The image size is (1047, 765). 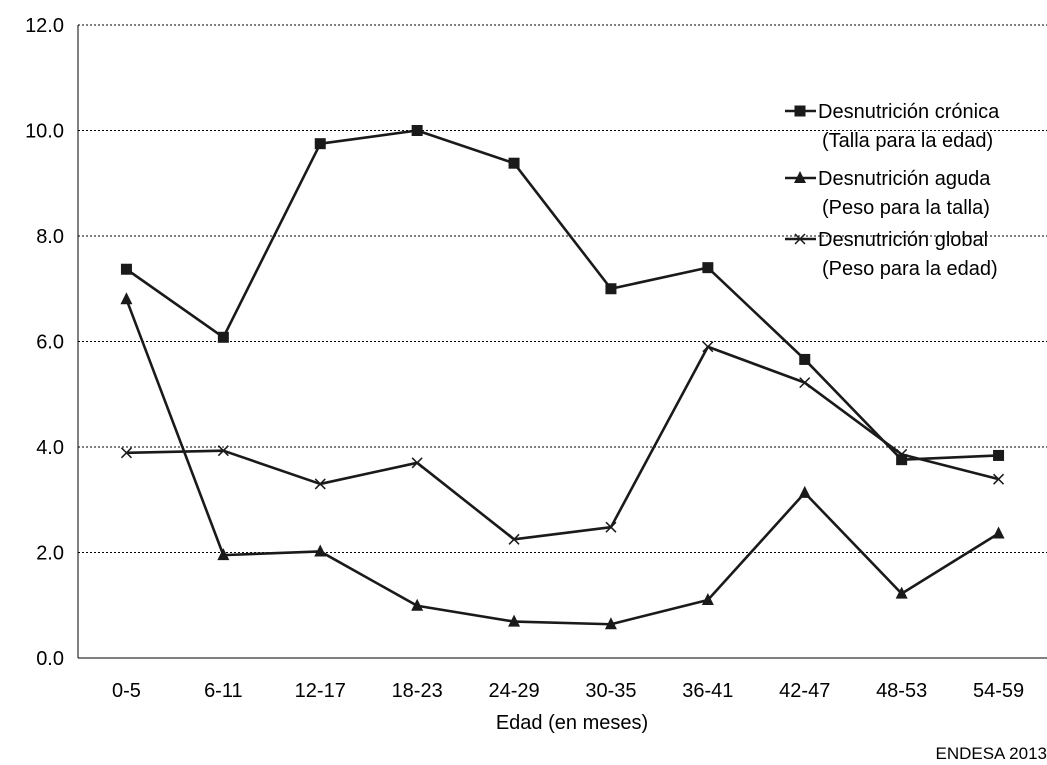 What do you see at coordinates (50, 343) in the screenshot?
I see `y-tick-label: 6.0` at bounding box center [50, 343].